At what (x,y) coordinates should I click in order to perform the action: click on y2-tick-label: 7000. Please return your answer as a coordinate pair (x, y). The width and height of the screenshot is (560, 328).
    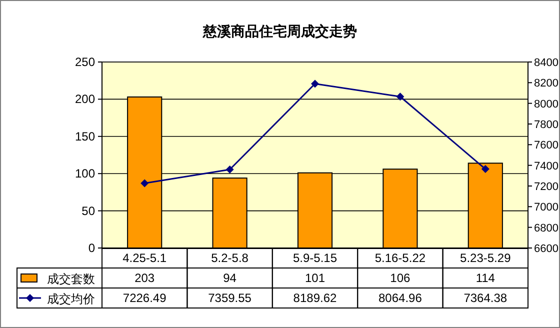
    Looking at the image, I should click on (546, 208).